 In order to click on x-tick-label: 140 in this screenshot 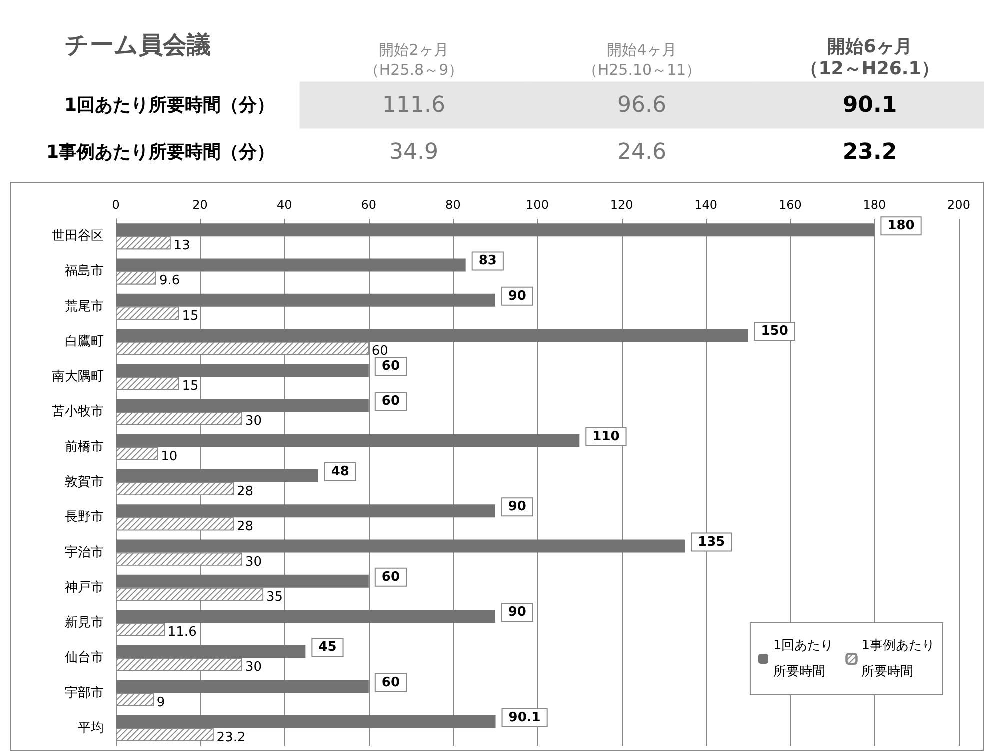, I will do `click(706, 205)`.